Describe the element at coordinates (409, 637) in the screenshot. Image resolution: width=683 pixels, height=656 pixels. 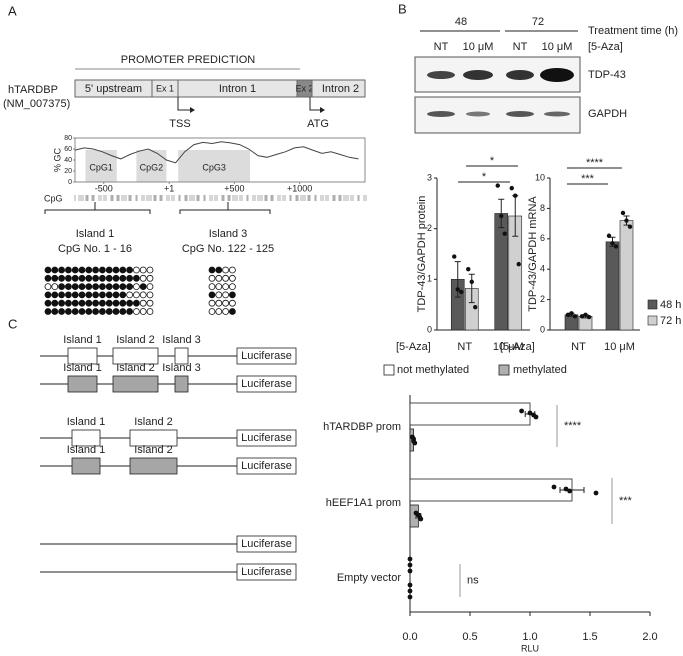
I see `x-tick-label: 0.0` at that location.